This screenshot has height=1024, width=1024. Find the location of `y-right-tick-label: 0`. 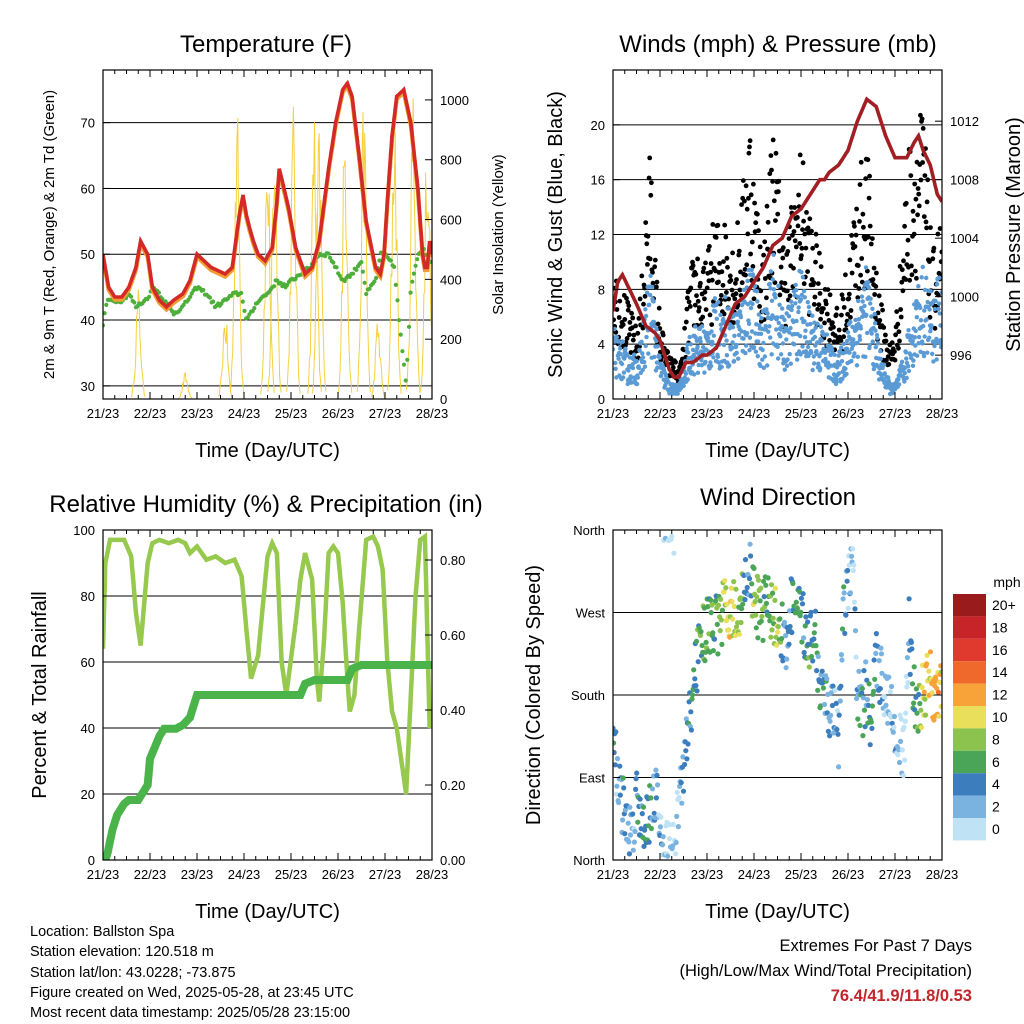

y-right-tick-label: 0 is located at coordinates (443, 399).